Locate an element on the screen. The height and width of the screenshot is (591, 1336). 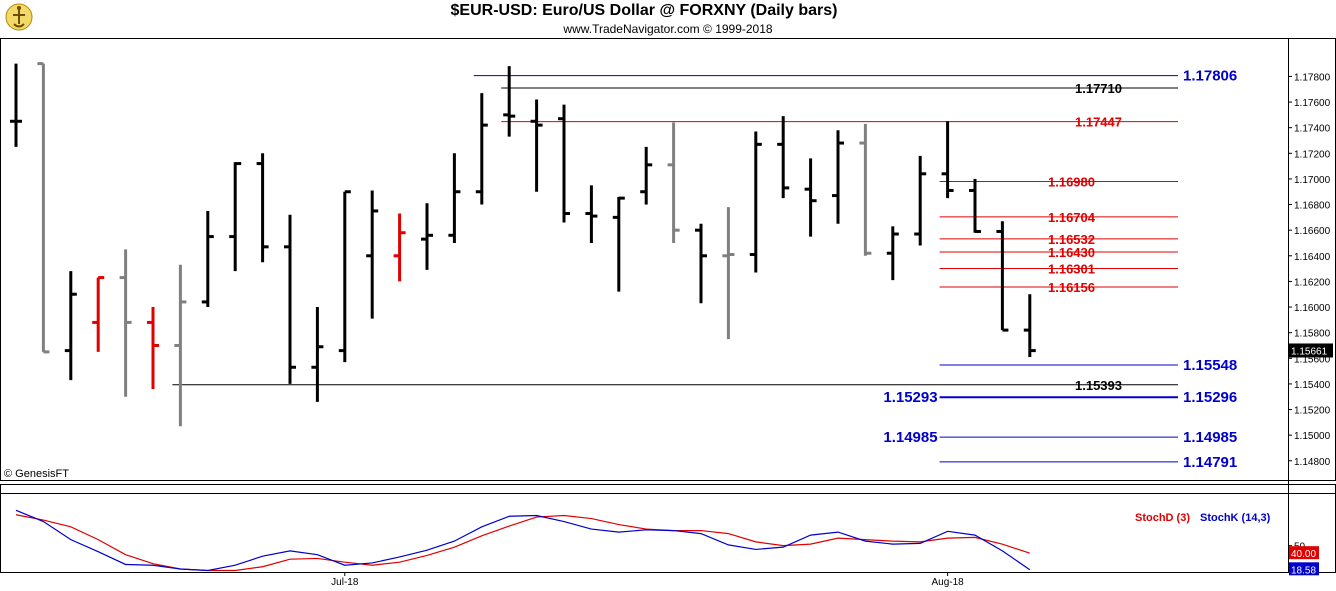
y-tick-label: 1.16800 is located at coordinates (1312, 206).